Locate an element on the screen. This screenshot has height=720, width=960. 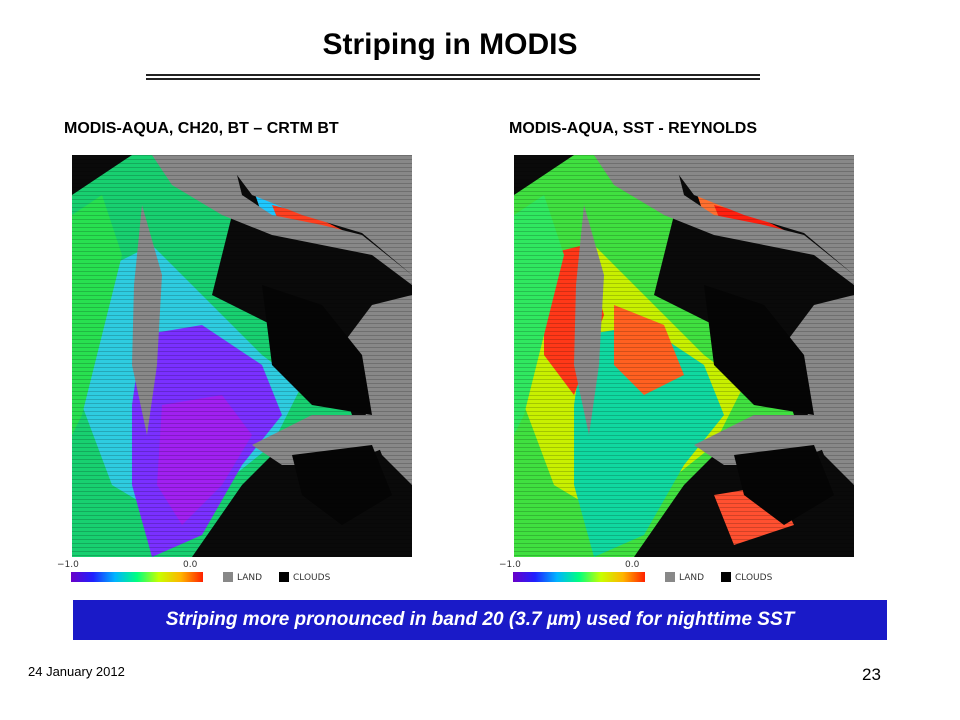
right-panel-title: MODIS-AQUA, SST - REYNOLDS is located at coordinates (633, 128).